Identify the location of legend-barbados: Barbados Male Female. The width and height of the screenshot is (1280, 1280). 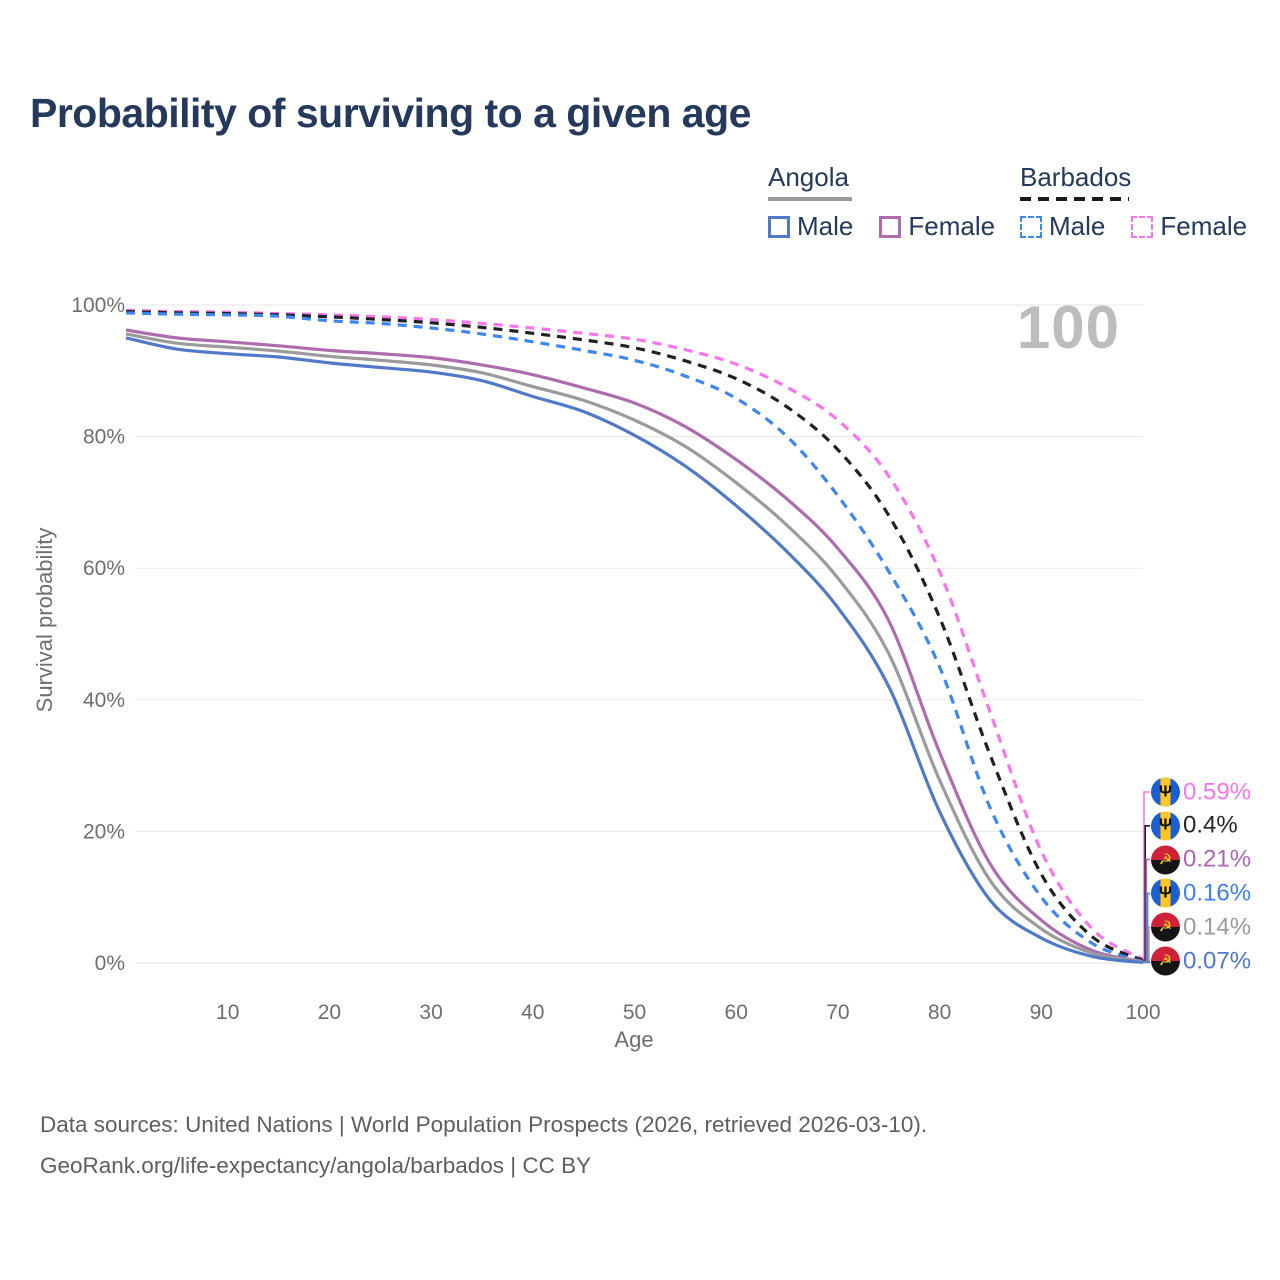
(1133, 202).